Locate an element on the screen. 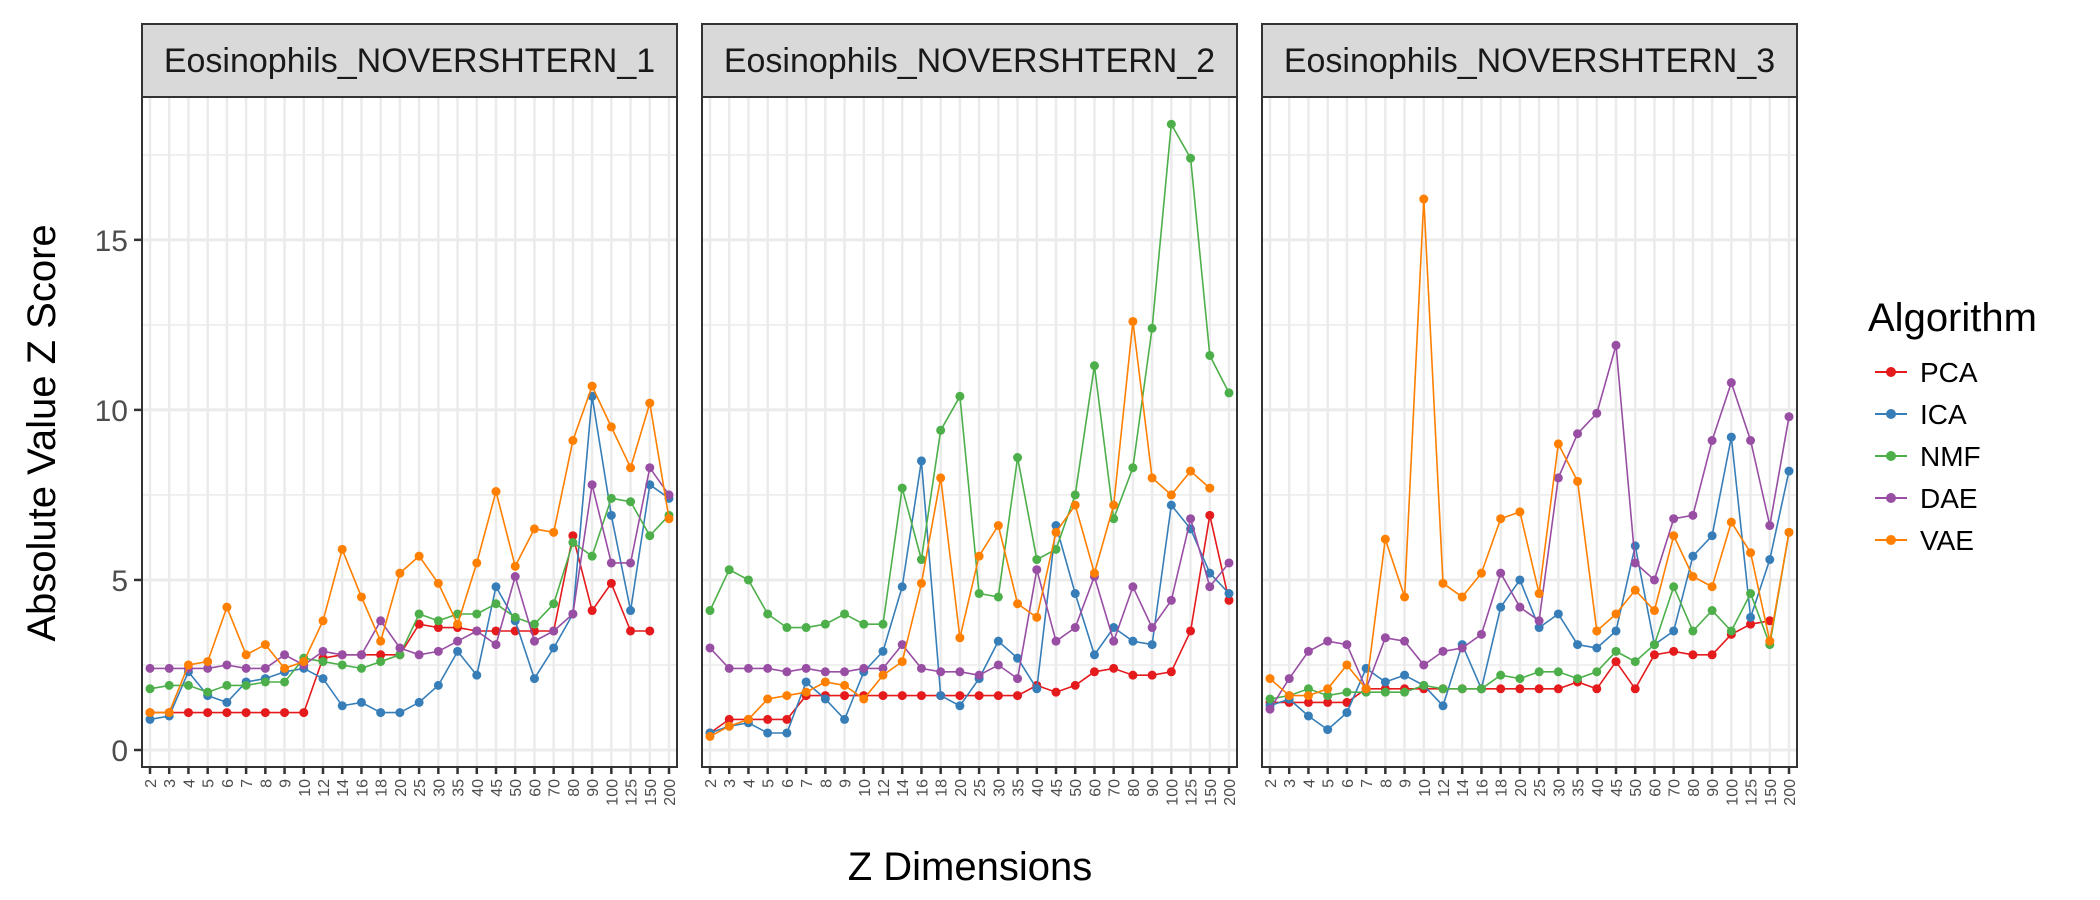 This screenshot has width=2100, height=900. legend-items: PCA ICA NMF DAE VAE is located at coordinates (1928, 456).